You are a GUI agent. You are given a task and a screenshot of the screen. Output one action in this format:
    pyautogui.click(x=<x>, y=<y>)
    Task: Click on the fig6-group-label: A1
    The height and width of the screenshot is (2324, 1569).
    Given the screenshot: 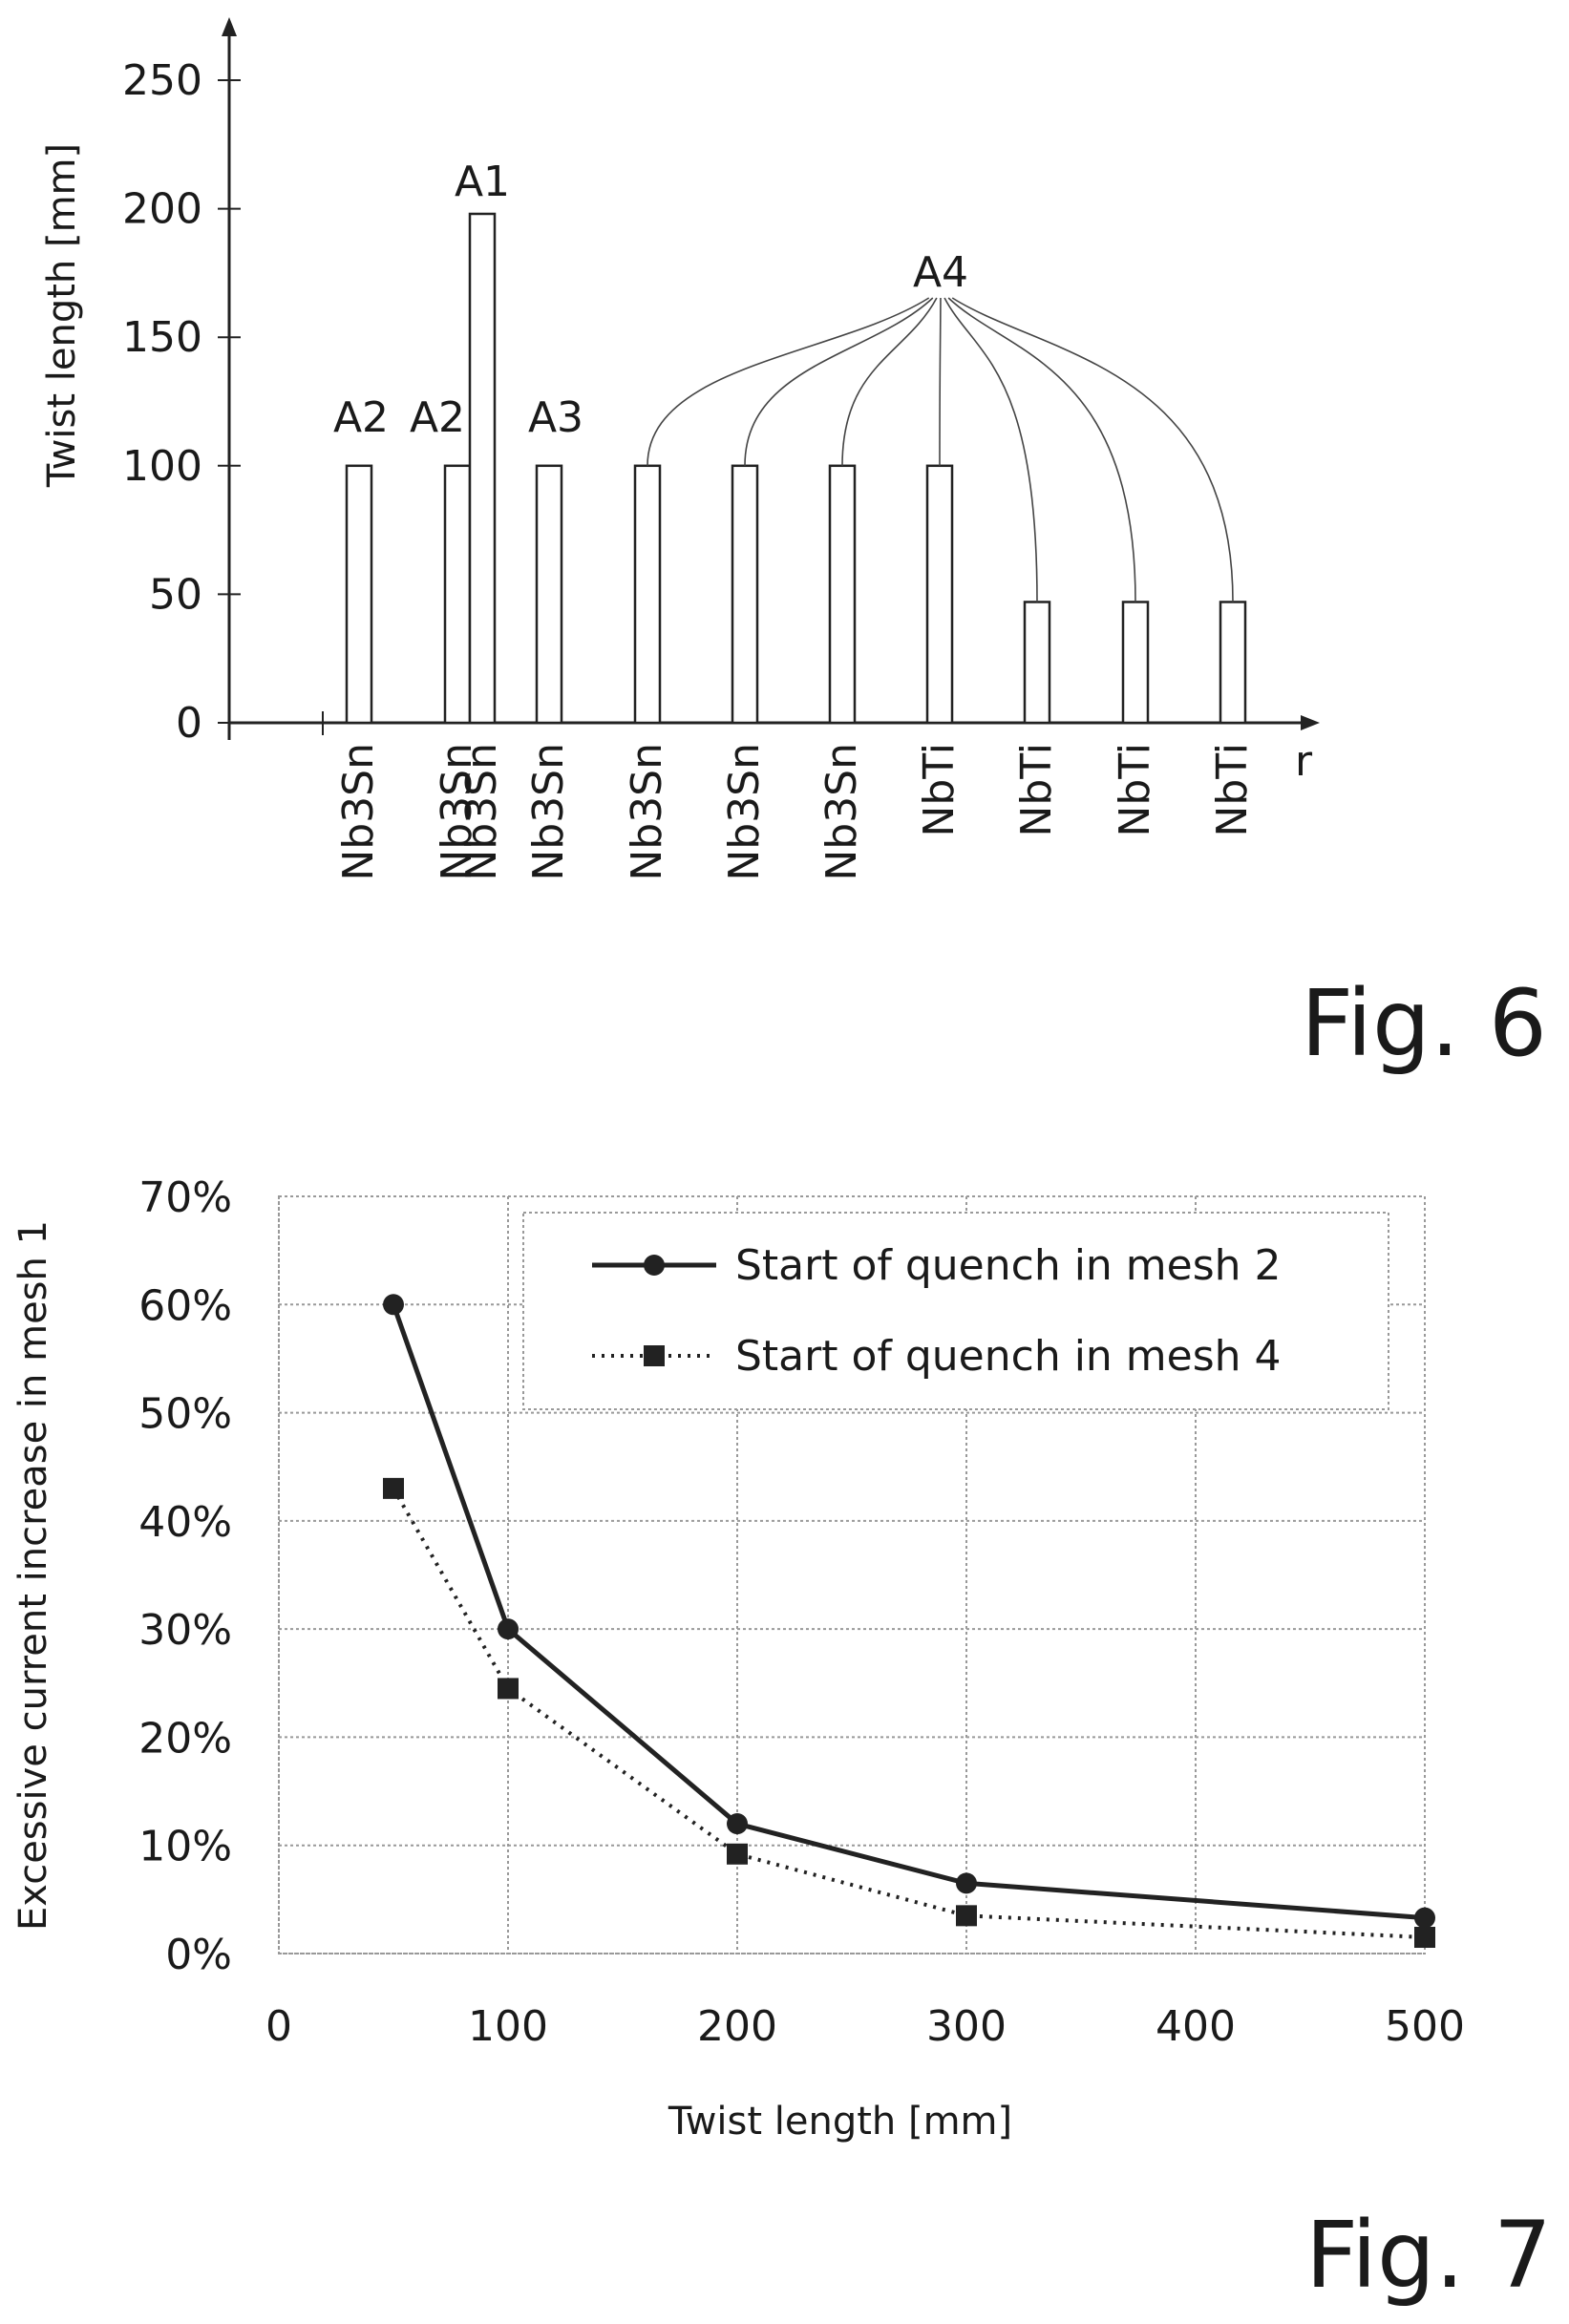 What is the action you would take?
    pyautogui.click(x=482, y=182)
    